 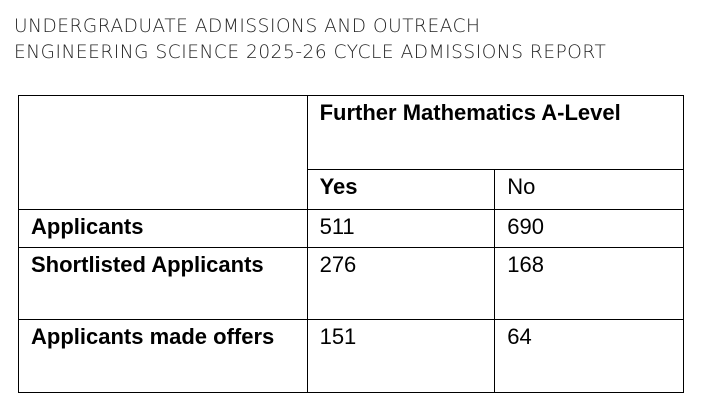 What do you see at coordinates (401, 189) in the screenshot?
I see `subheader-yes: Yes` at bounding box center [401, 189].